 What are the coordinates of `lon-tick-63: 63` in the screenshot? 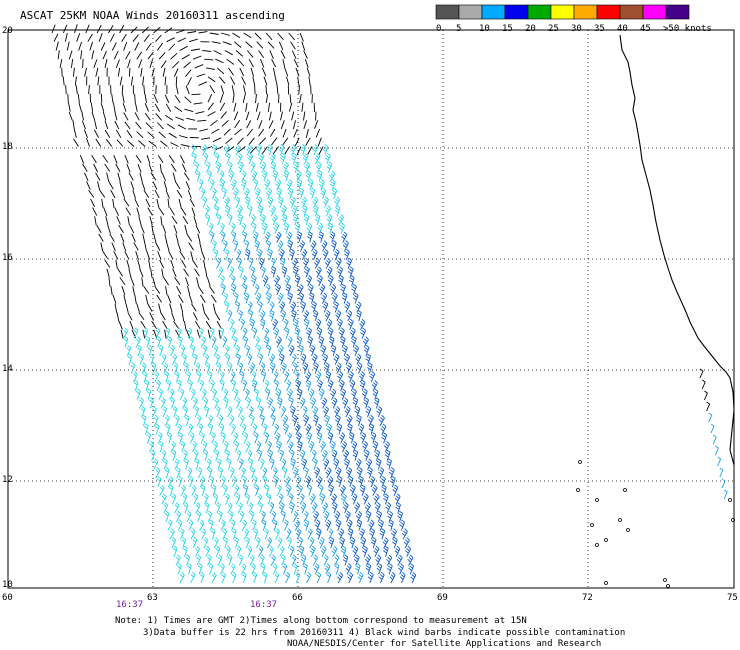 It's located at (152, 598).